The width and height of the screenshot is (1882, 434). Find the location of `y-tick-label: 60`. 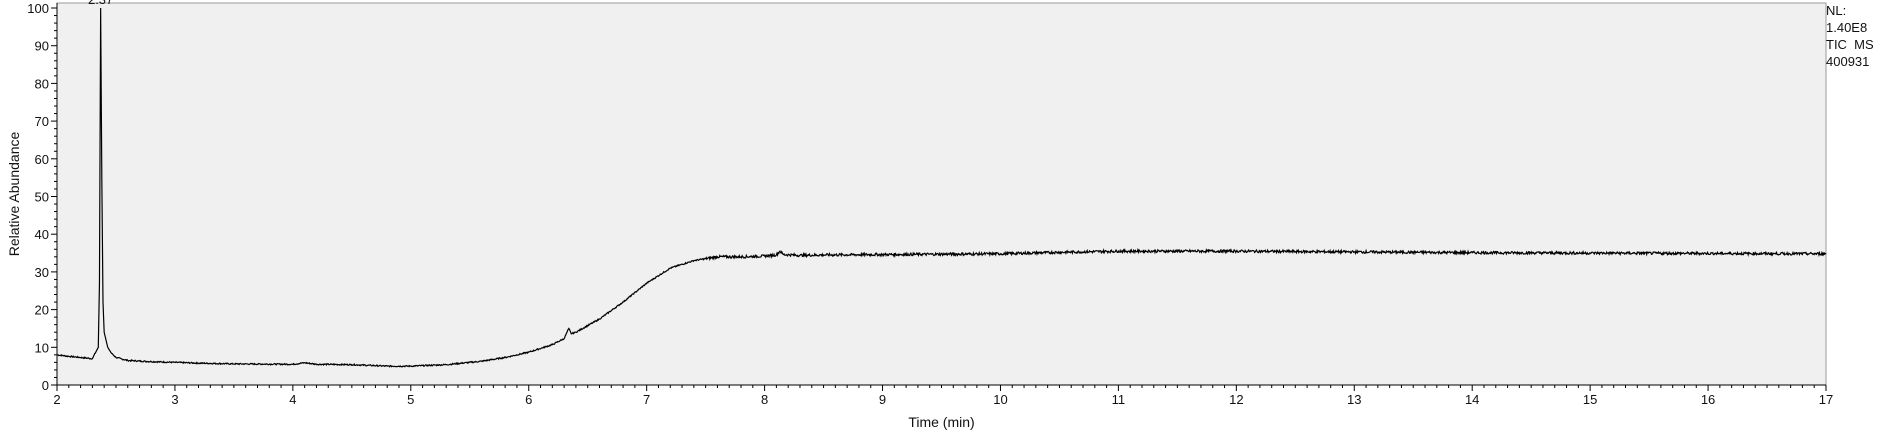

y-tick-label: 60 is located at coordinates (42, 159).